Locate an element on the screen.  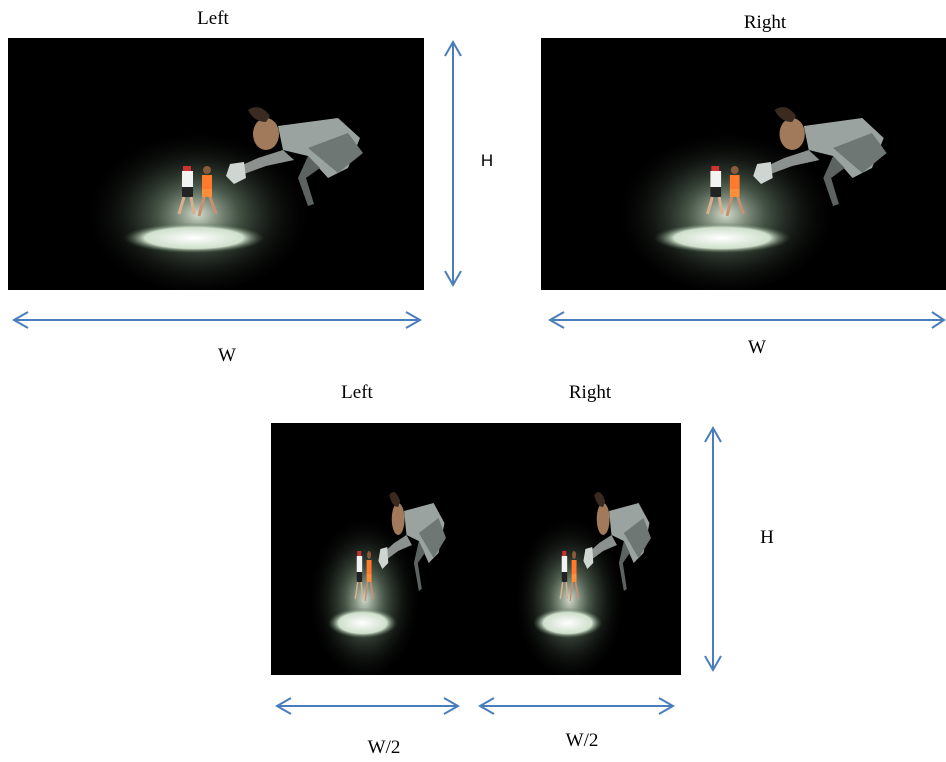
right-half-image is located at coordinates (578, 549).